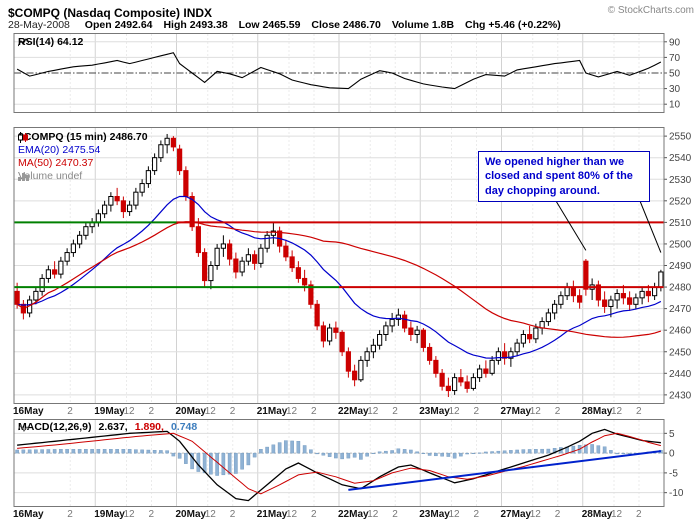  I want to click on svg-text: 2520, so click(680, 201).